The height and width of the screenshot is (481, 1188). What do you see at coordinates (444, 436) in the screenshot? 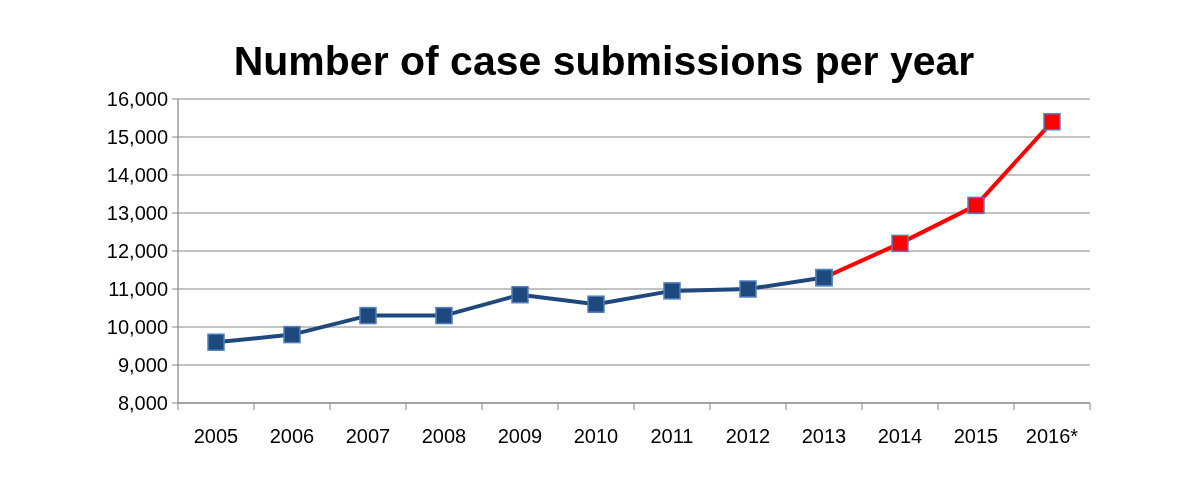
I see `x-tick-label: 2008` at bounding box center [444, 436].